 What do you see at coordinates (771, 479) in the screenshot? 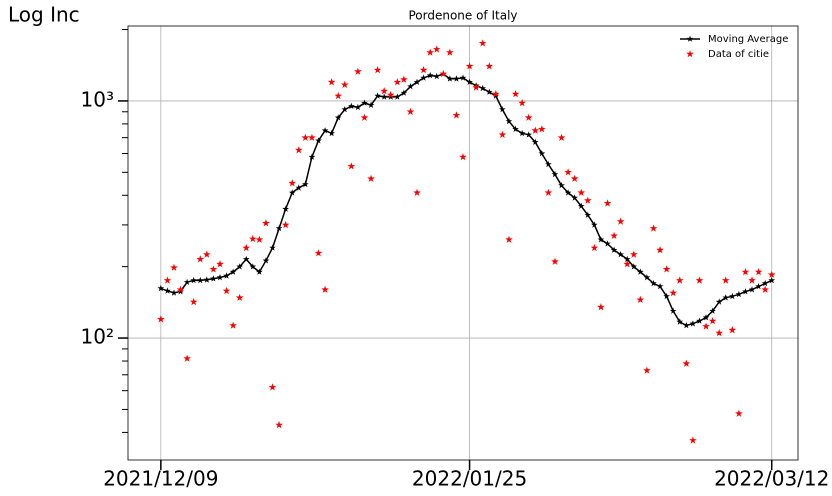
I see `x-tick-label: 2022/03/12` at bounding box center [771, 479].